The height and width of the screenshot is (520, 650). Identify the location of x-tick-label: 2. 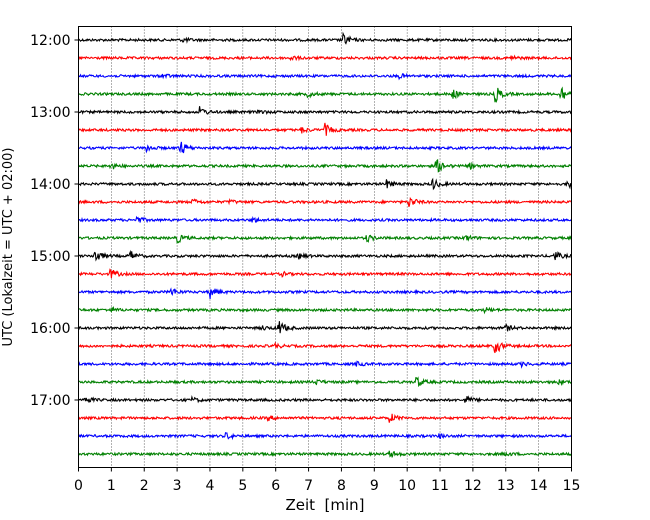
(144, 486).